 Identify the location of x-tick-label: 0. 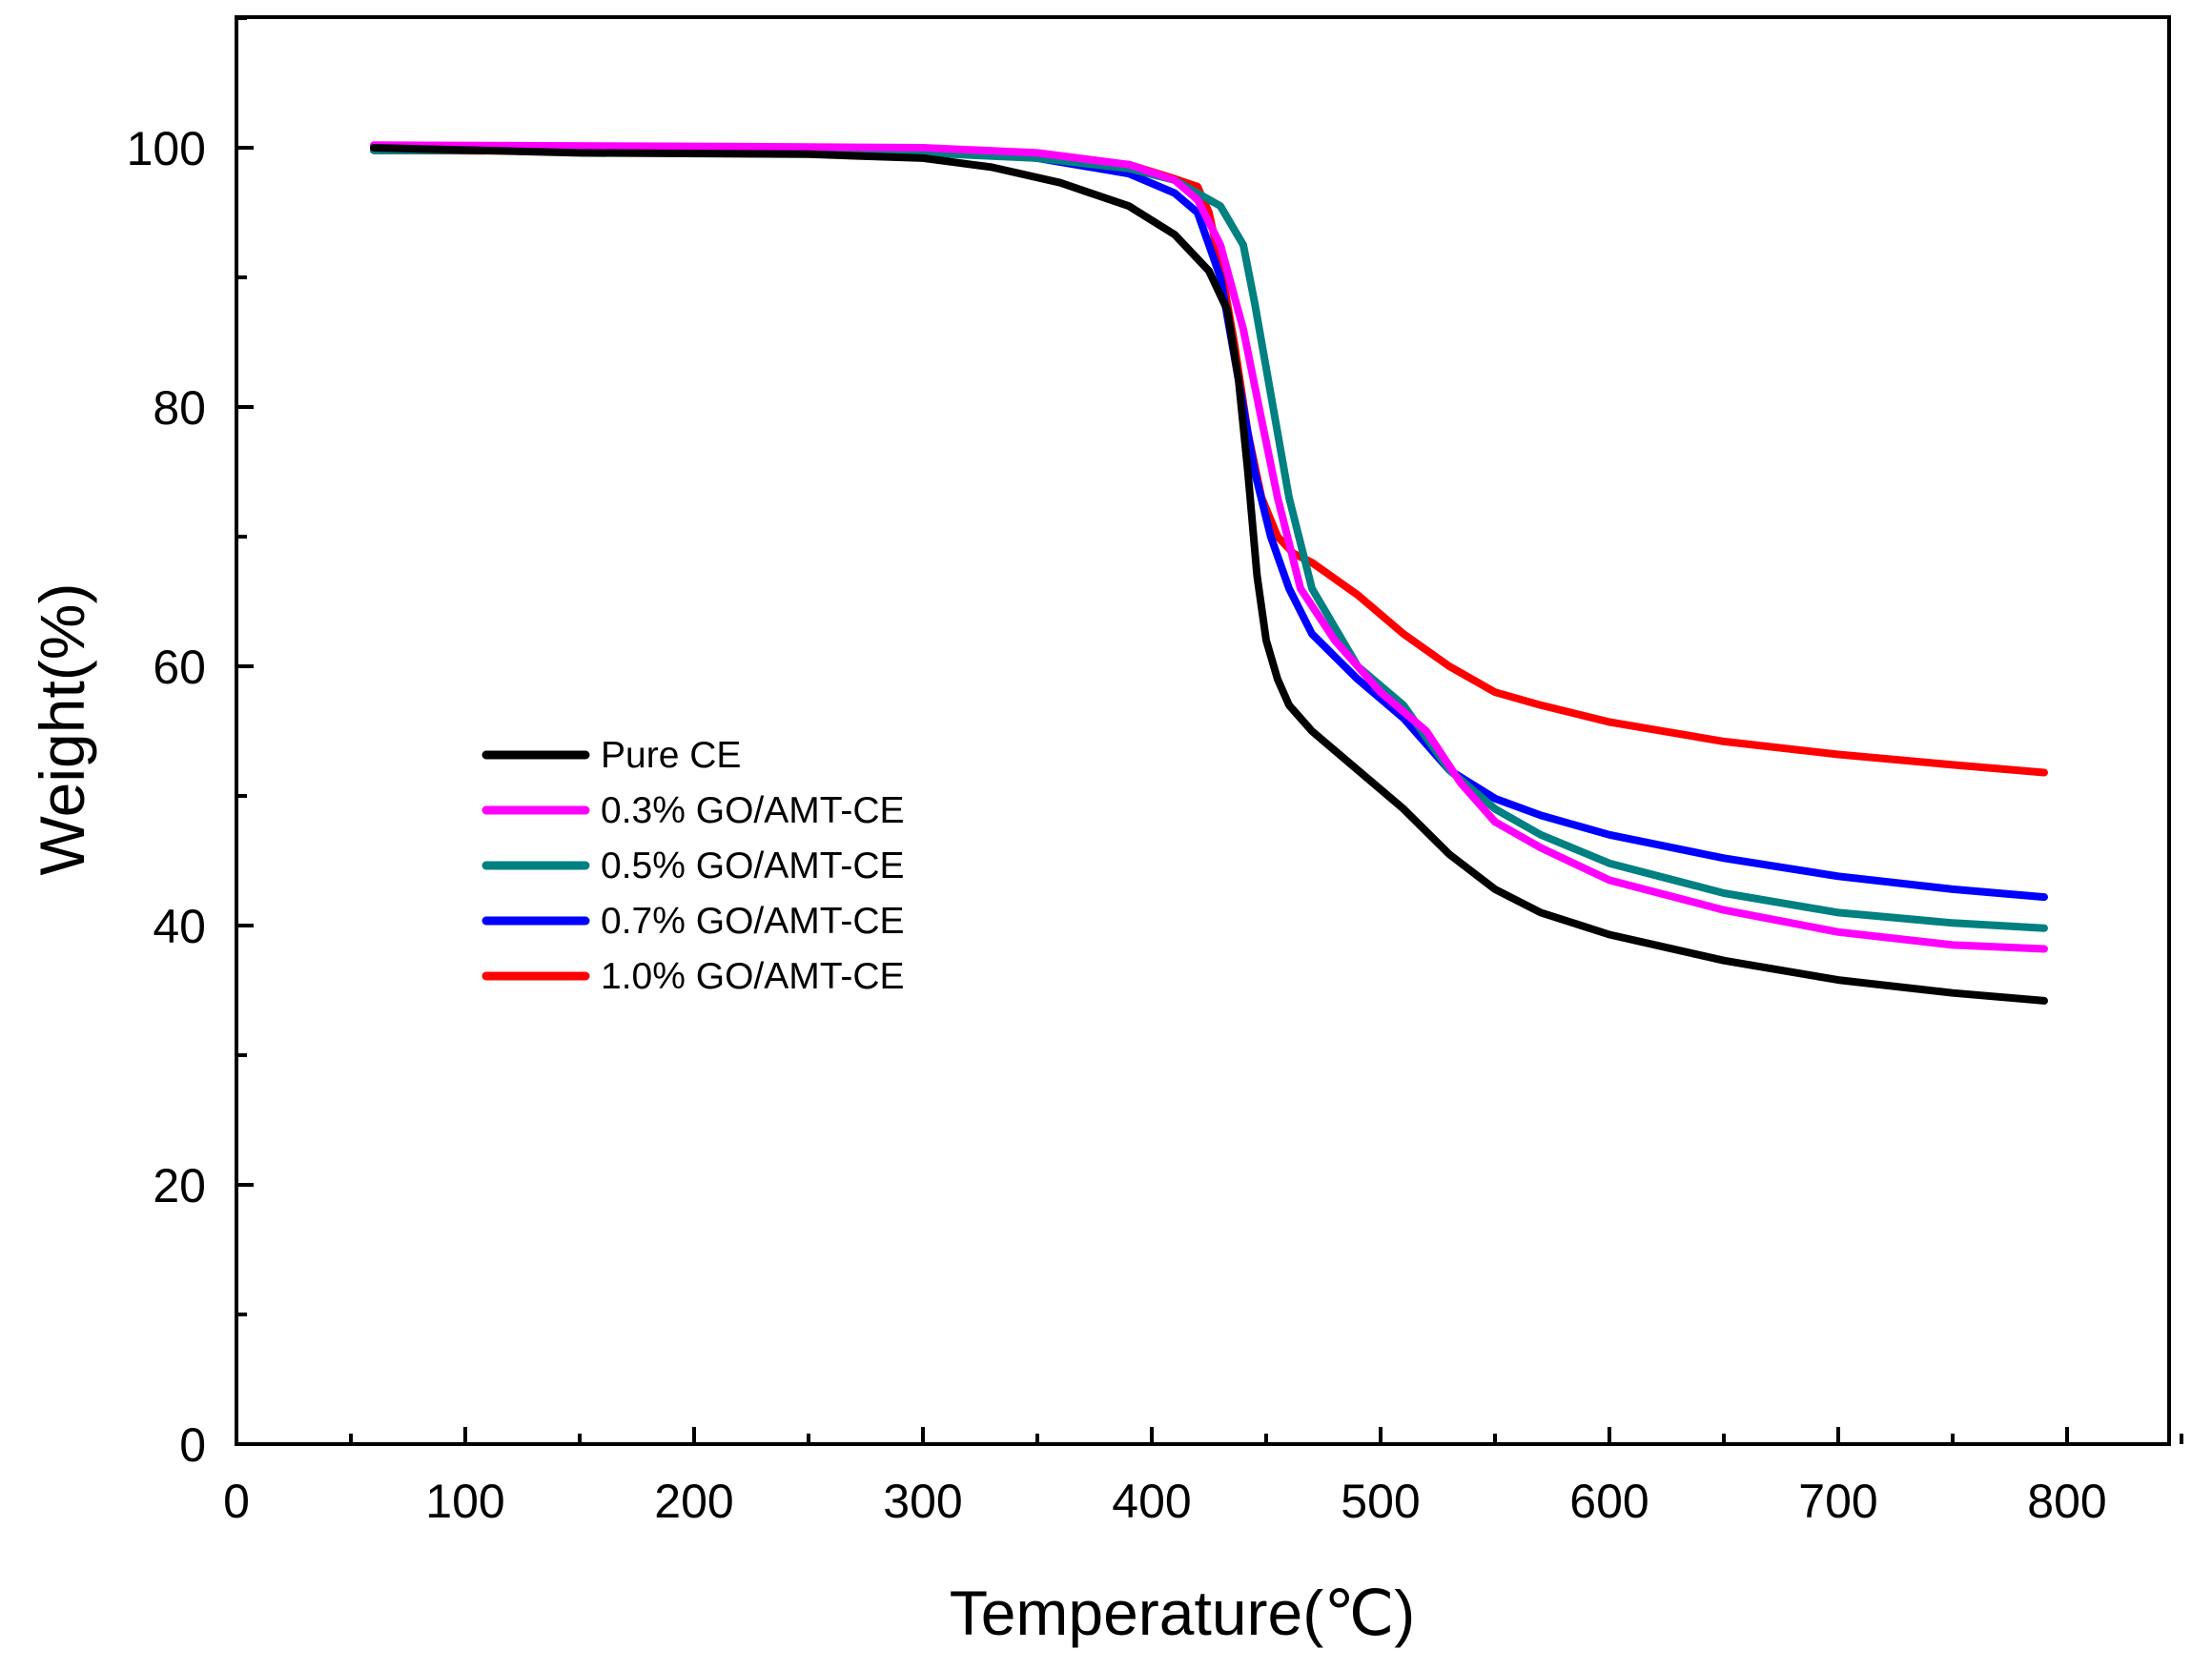
(236, 1501).